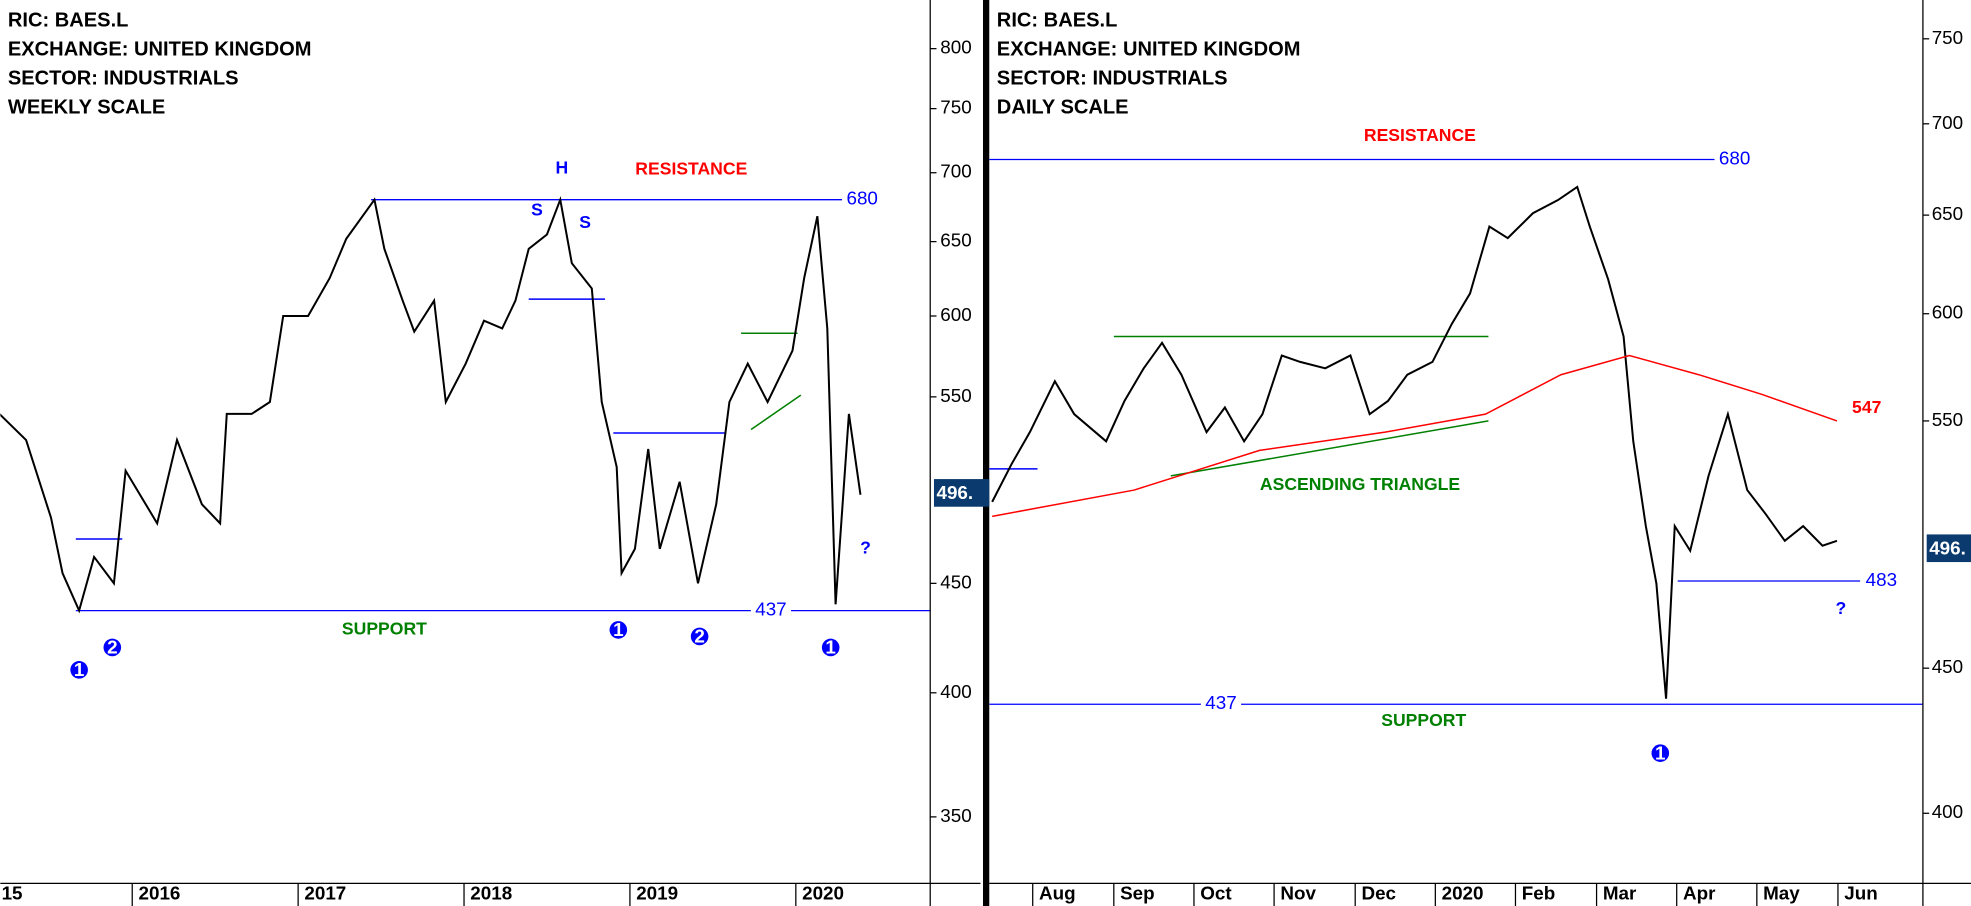  Describe the element at coordinates (1298, 893) in the screenshot. I see `x-tick-label: Nov` at that location.